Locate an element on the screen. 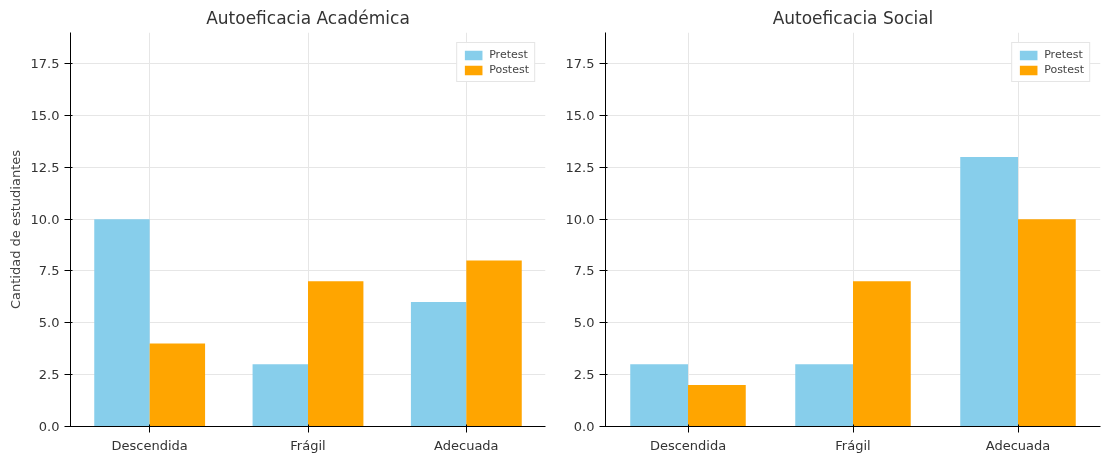 The image size is (1114, 458). chart-title: Autoeficacia Académica is located at coordinates (308, 17).